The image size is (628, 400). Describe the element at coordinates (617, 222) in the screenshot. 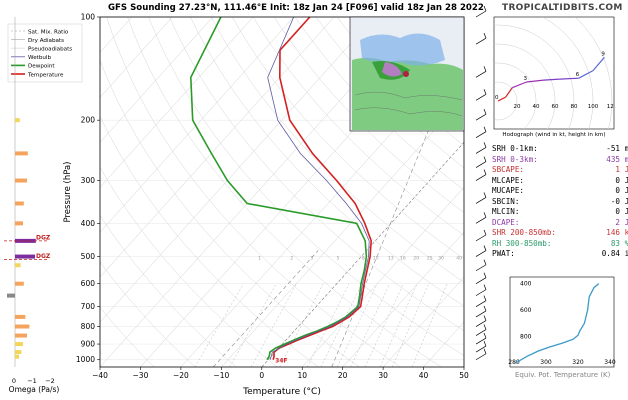

I see `index-value: 2` at that location.